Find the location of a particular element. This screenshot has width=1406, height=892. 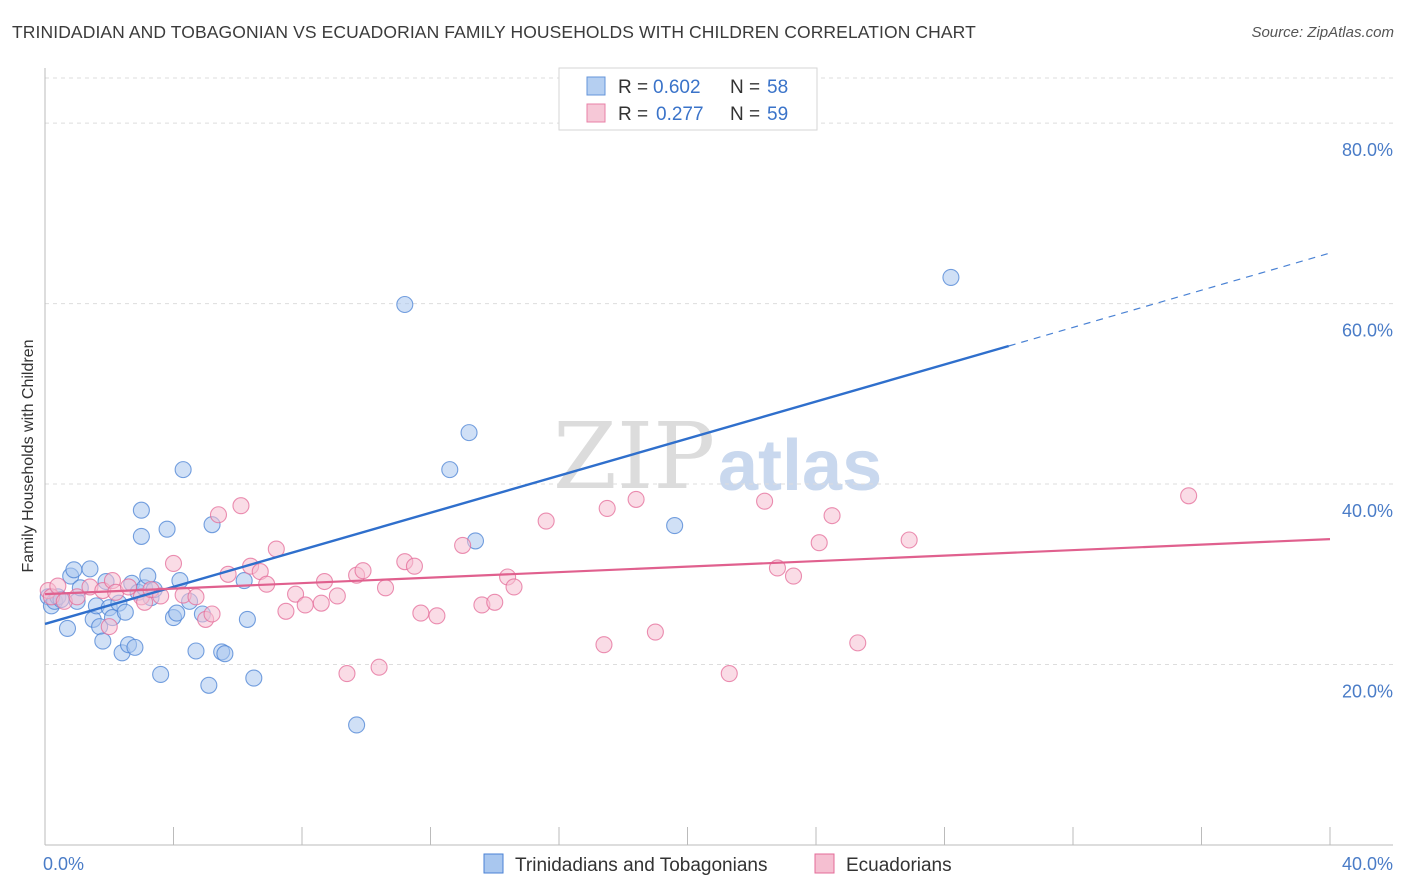

y-tick-label: 20.0% is located at coordinates (1367, 692).